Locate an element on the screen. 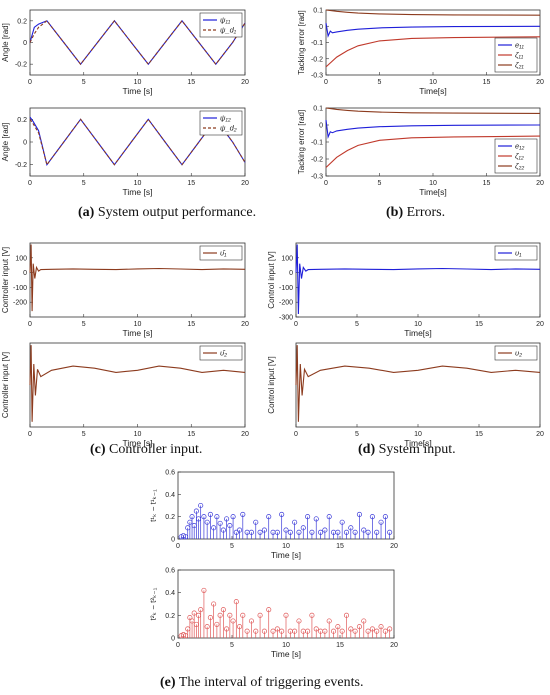 The height and width of the screenshot is (695, 550). y-tick-label-d1-2: -100 is located at coordinates (286, 288).